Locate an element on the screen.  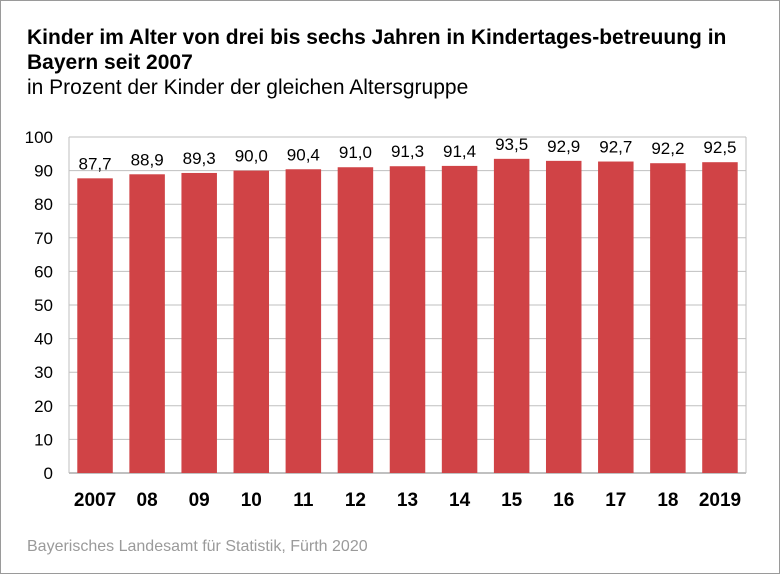
y-tick-label: 80 is located at coordinates (43, 204).